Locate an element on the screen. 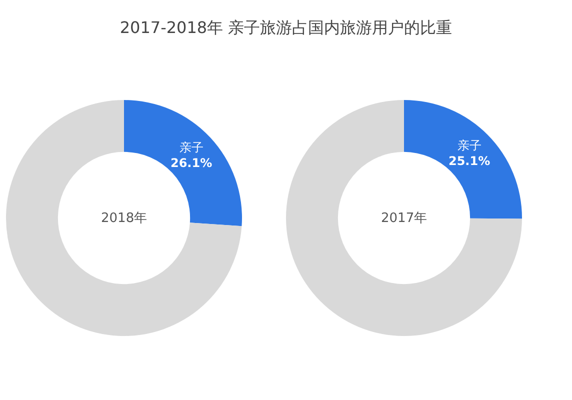 Image resolution: width=572 pixels, height=400 pixels. data-label: 25.1% is located at coordinates (469, 161).